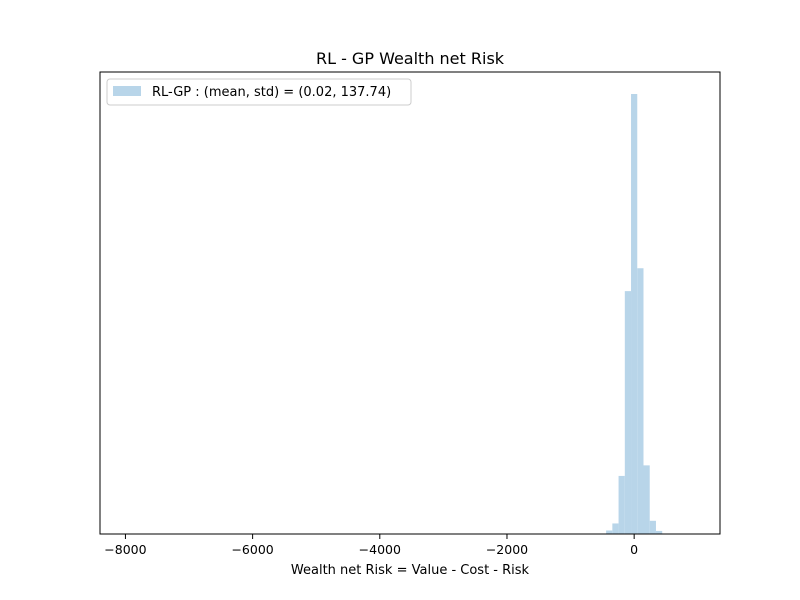 The height and width of the screenshot is (600, 800). Describe the element at coordinates (507, 549) in the screenshot. I see `x-tick-label: −2000` at that location.